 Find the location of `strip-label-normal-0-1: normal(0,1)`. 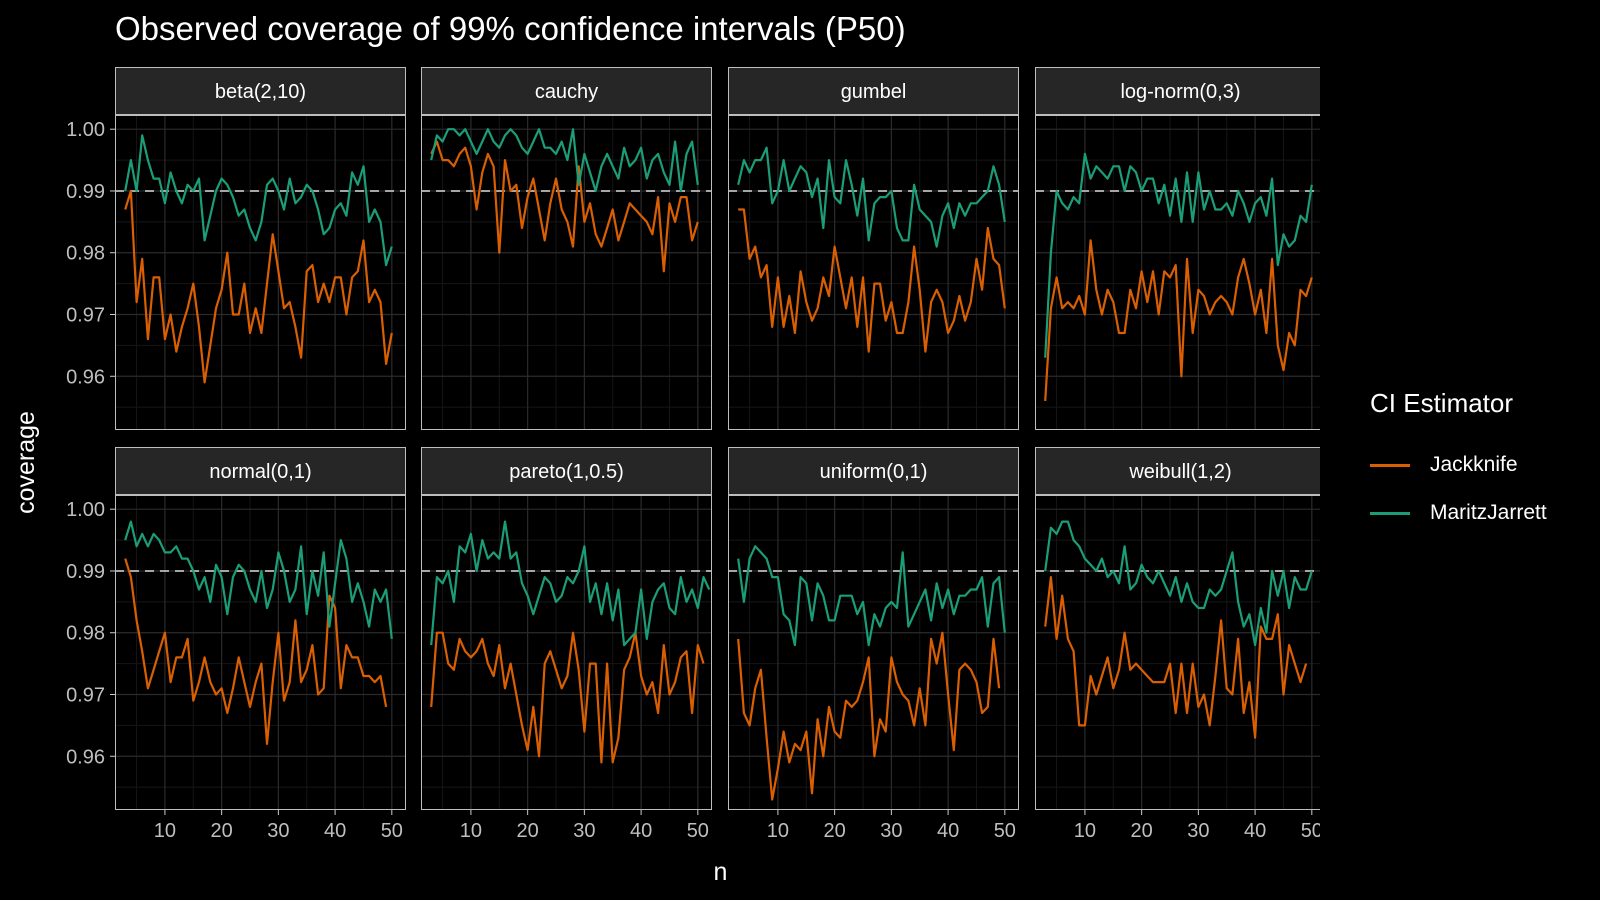

strip-label-normal-0-1: normal(0,1) is located at coordinates (260, 472).